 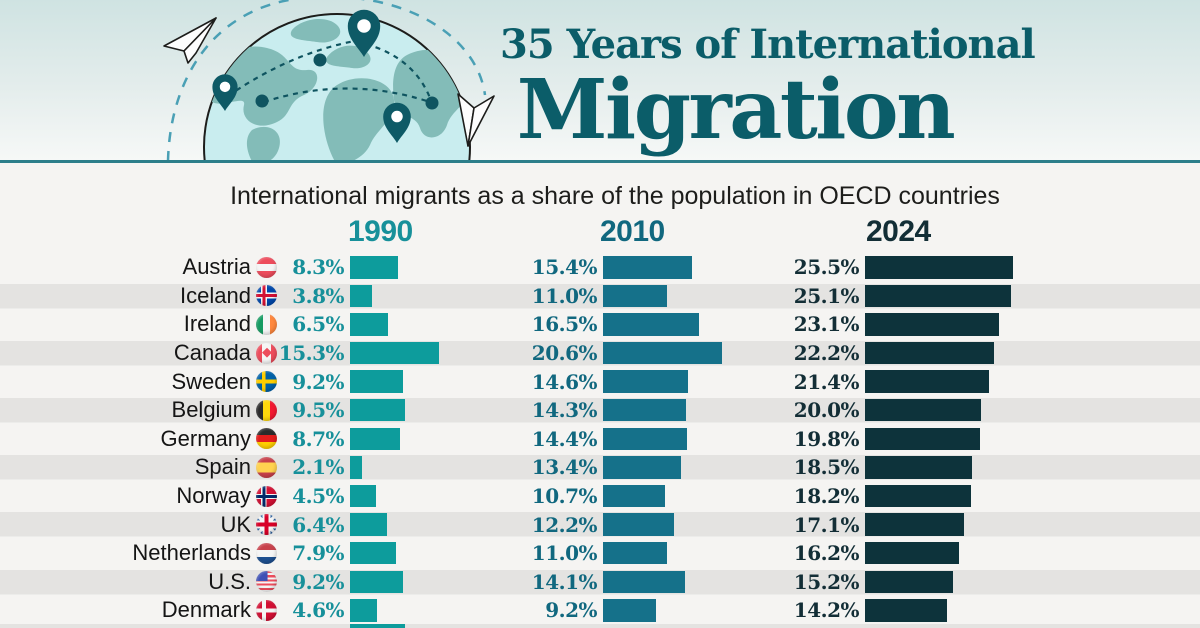 I want to click on globe-illustration, so click(x=329, y=80).